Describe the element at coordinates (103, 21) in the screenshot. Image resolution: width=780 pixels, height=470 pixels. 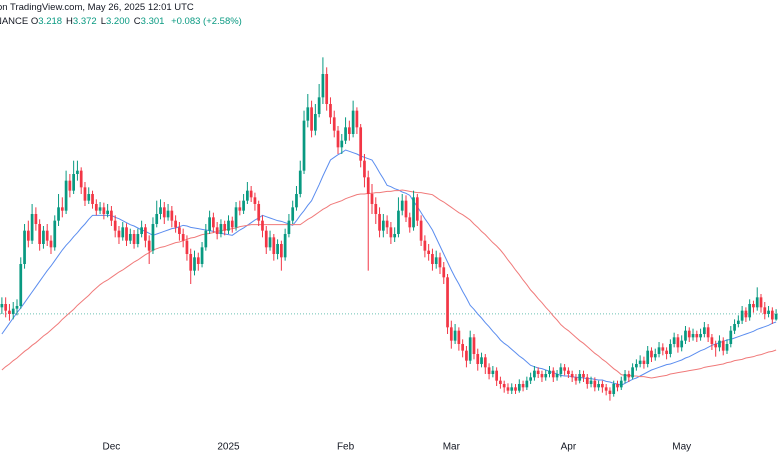
I see `ohlc-label: L` at that location.